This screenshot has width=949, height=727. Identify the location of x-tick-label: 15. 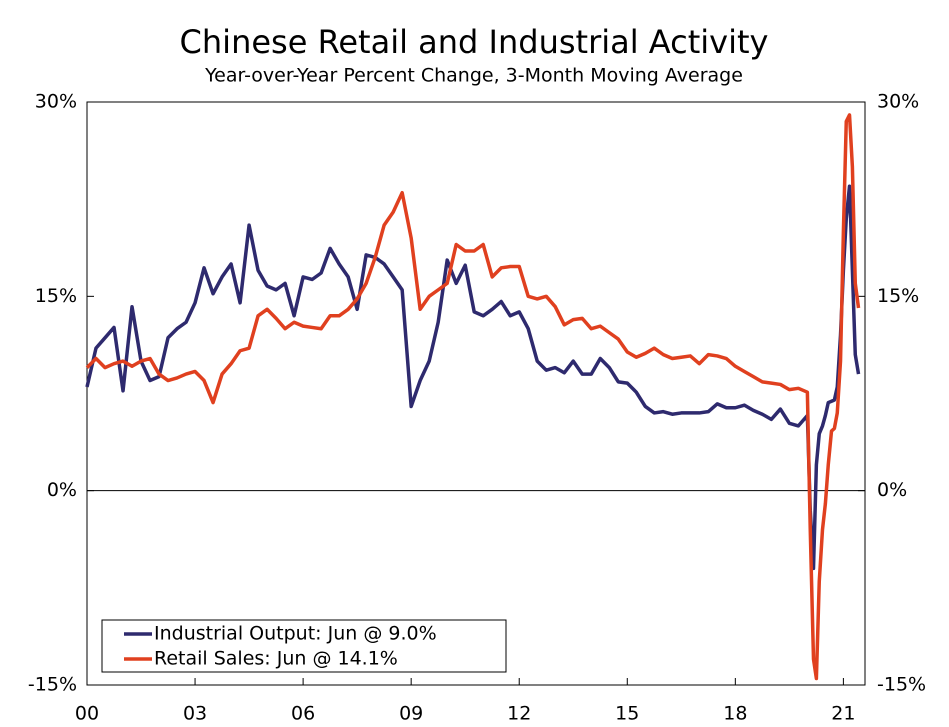
(627, 714).